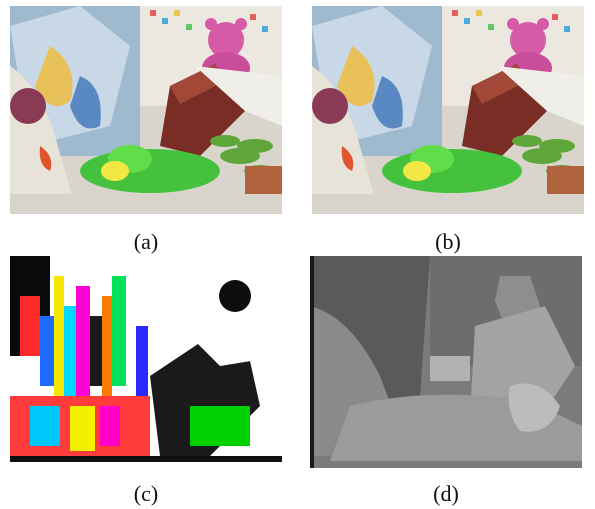 This screenshot has height=509, width=595. I want to click on caption-c: (c), so click(146, 493).